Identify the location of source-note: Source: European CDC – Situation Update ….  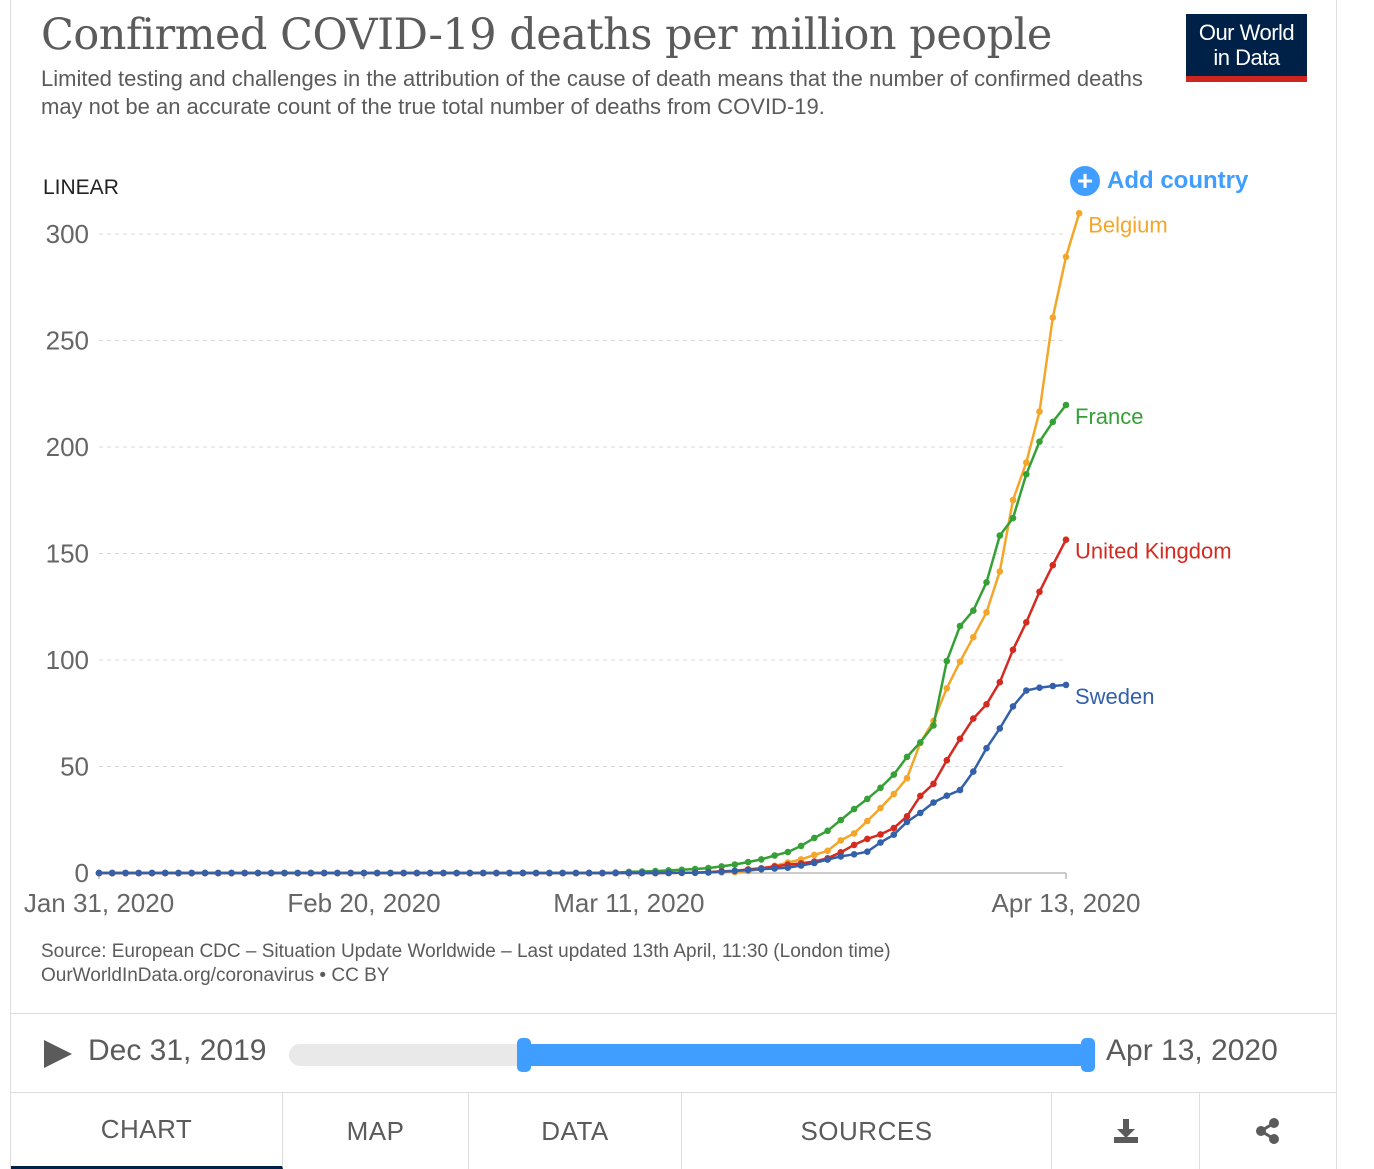
(466, 964).